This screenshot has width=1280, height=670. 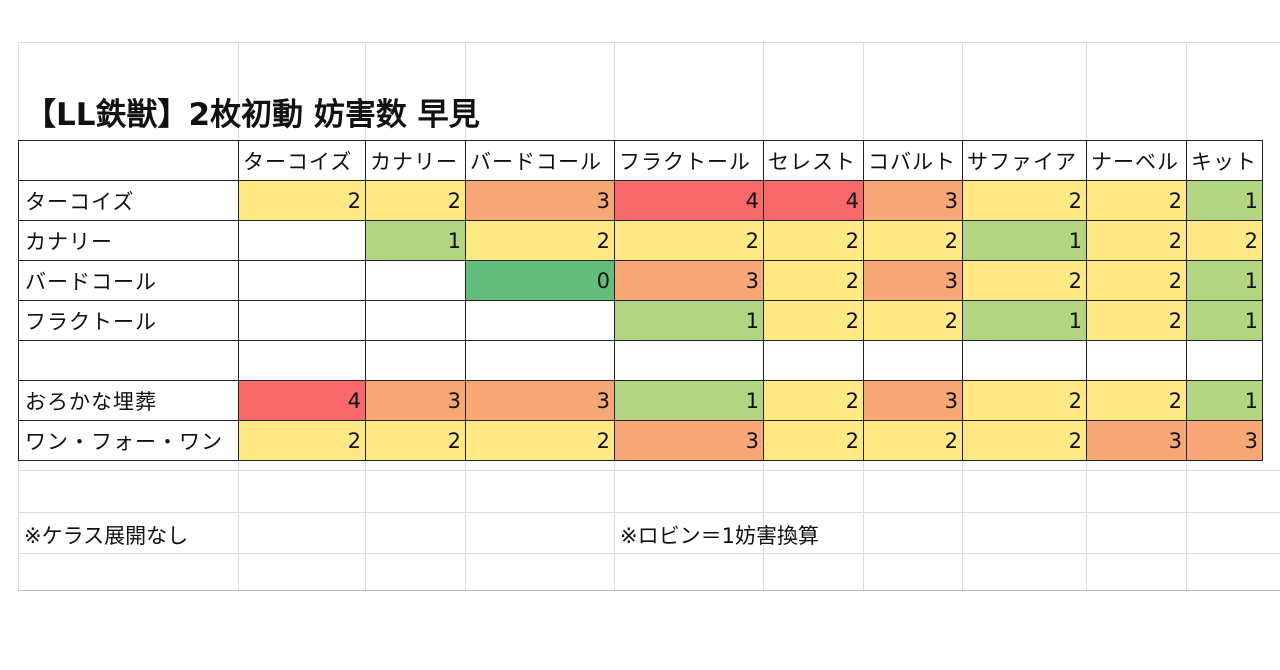 What do you see at coordinates (719, 536) in the screenshot?
I see `note-robin: ※ロビン＝1妨害換算` at bounding box center [719, 536].